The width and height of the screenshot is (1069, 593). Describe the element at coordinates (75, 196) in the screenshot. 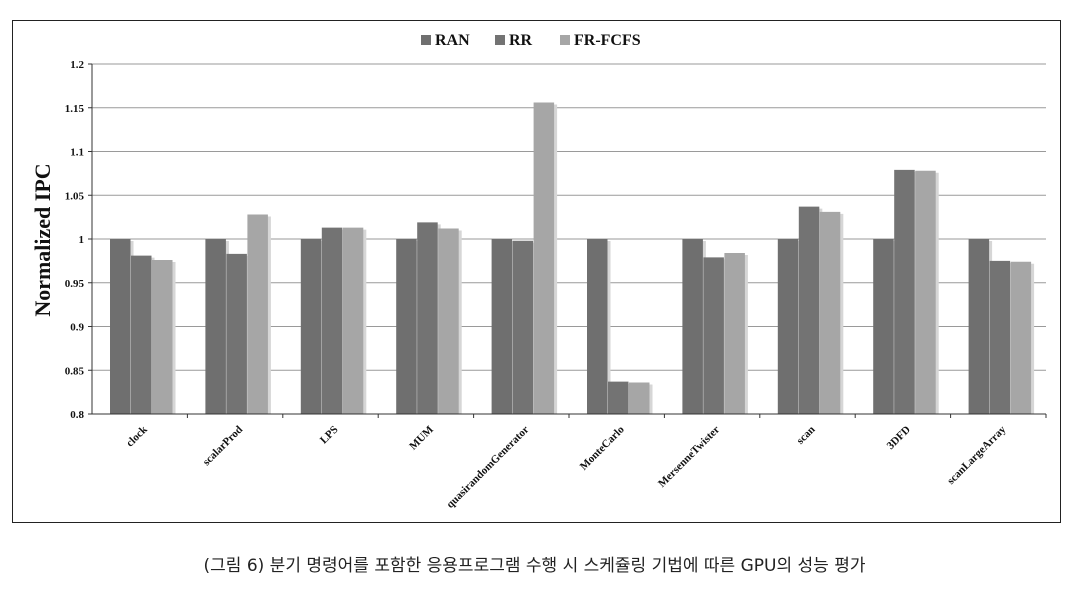

I see `y-tick-label: 1.05` at that location.